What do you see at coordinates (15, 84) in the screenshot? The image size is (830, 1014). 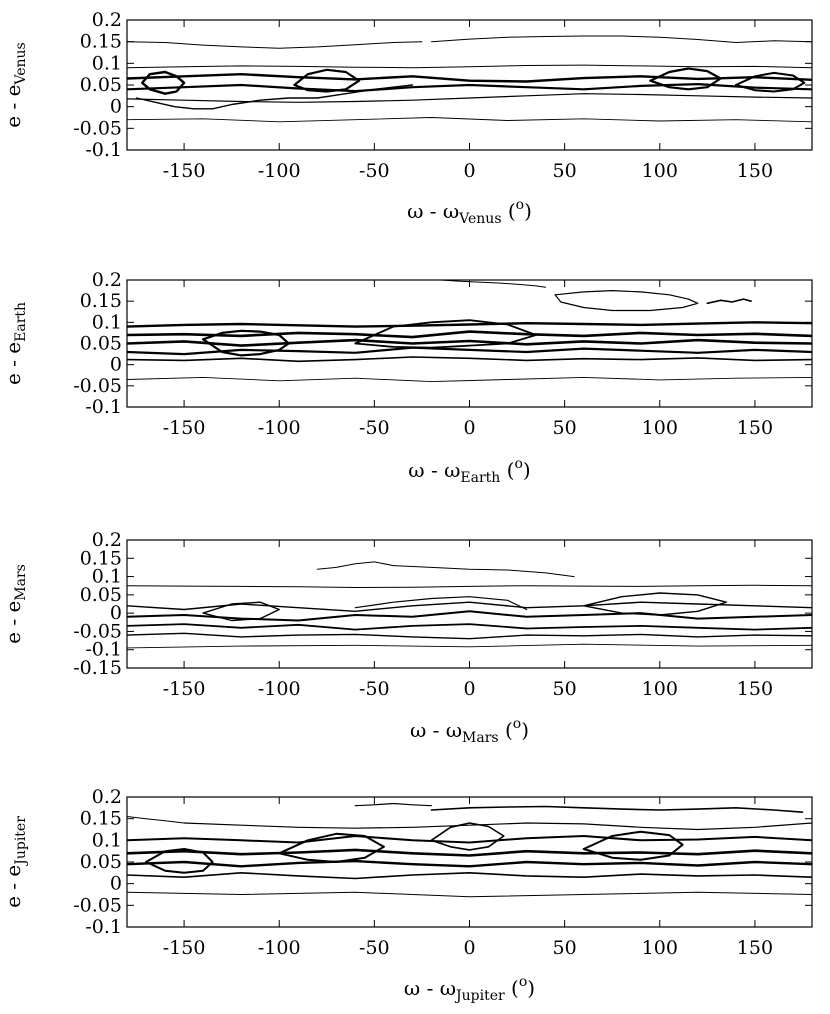 I see `y-axis-label: e - eVenus` at bounding box center [15, 84].